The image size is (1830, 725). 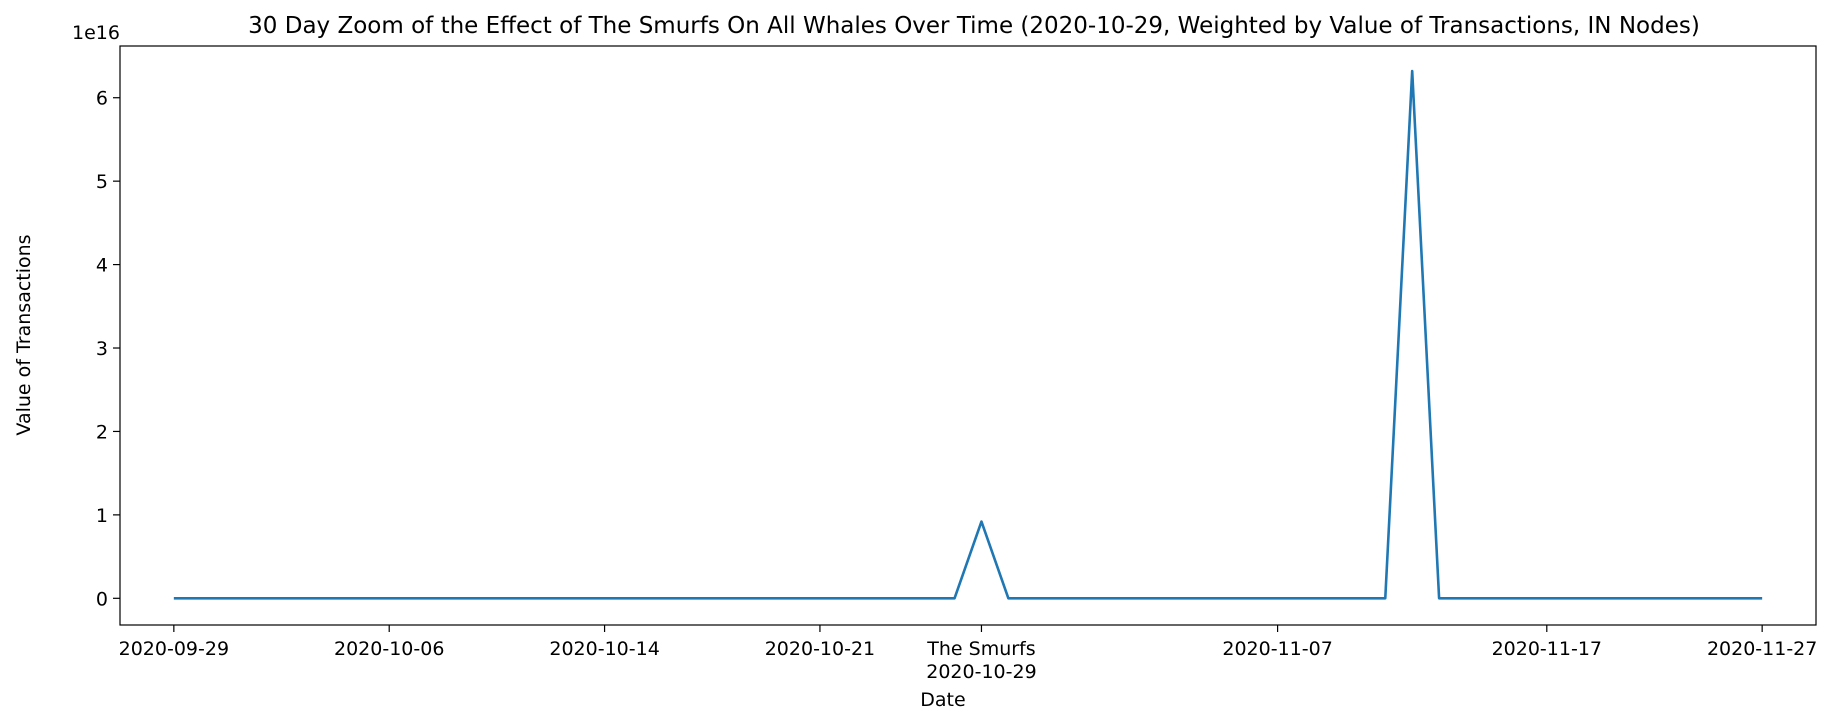 I want to click on x-tick-label: The Smurfs 2020-10-29, so click(x=981, y=660).